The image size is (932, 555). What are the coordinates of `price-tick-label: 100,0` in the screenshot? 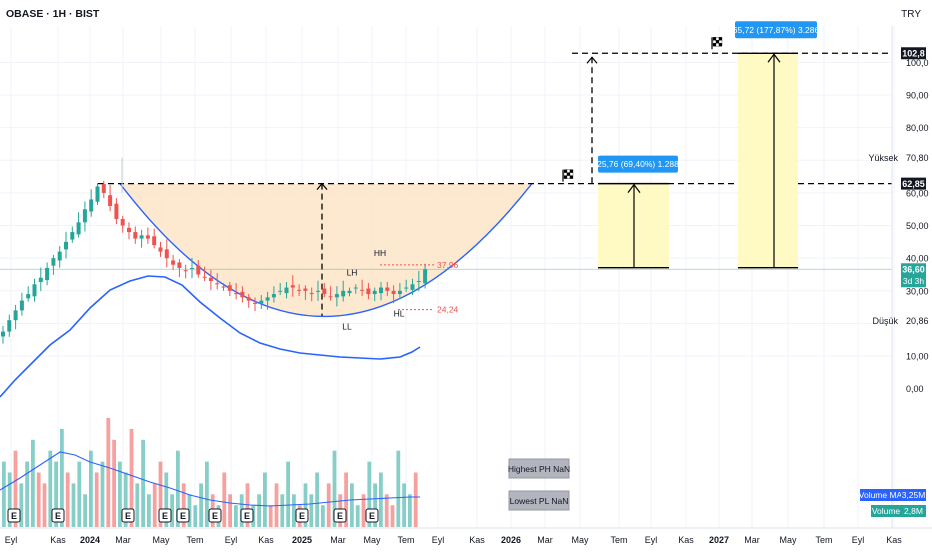 It's located at (917, 63).